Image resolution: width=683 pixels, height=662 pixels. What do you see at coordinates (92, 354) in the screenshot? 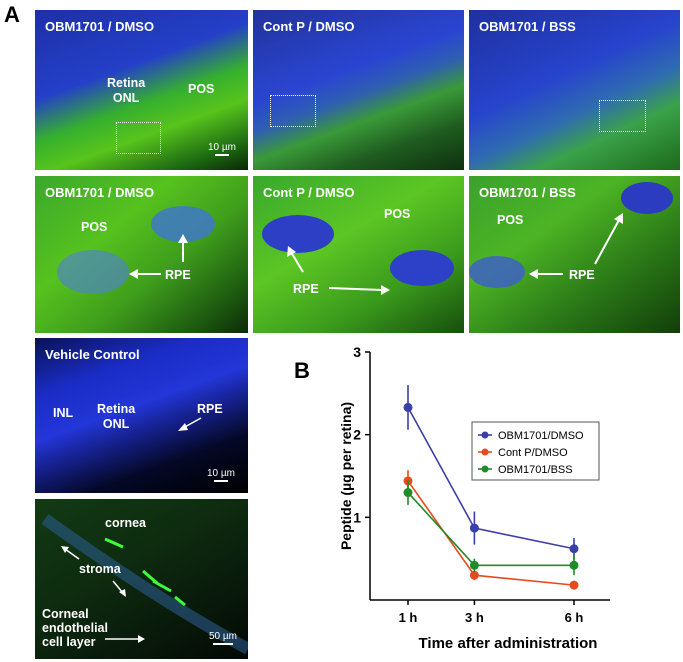
I see `panel-title: Vehicle Control` at bounding box center [92, 354].